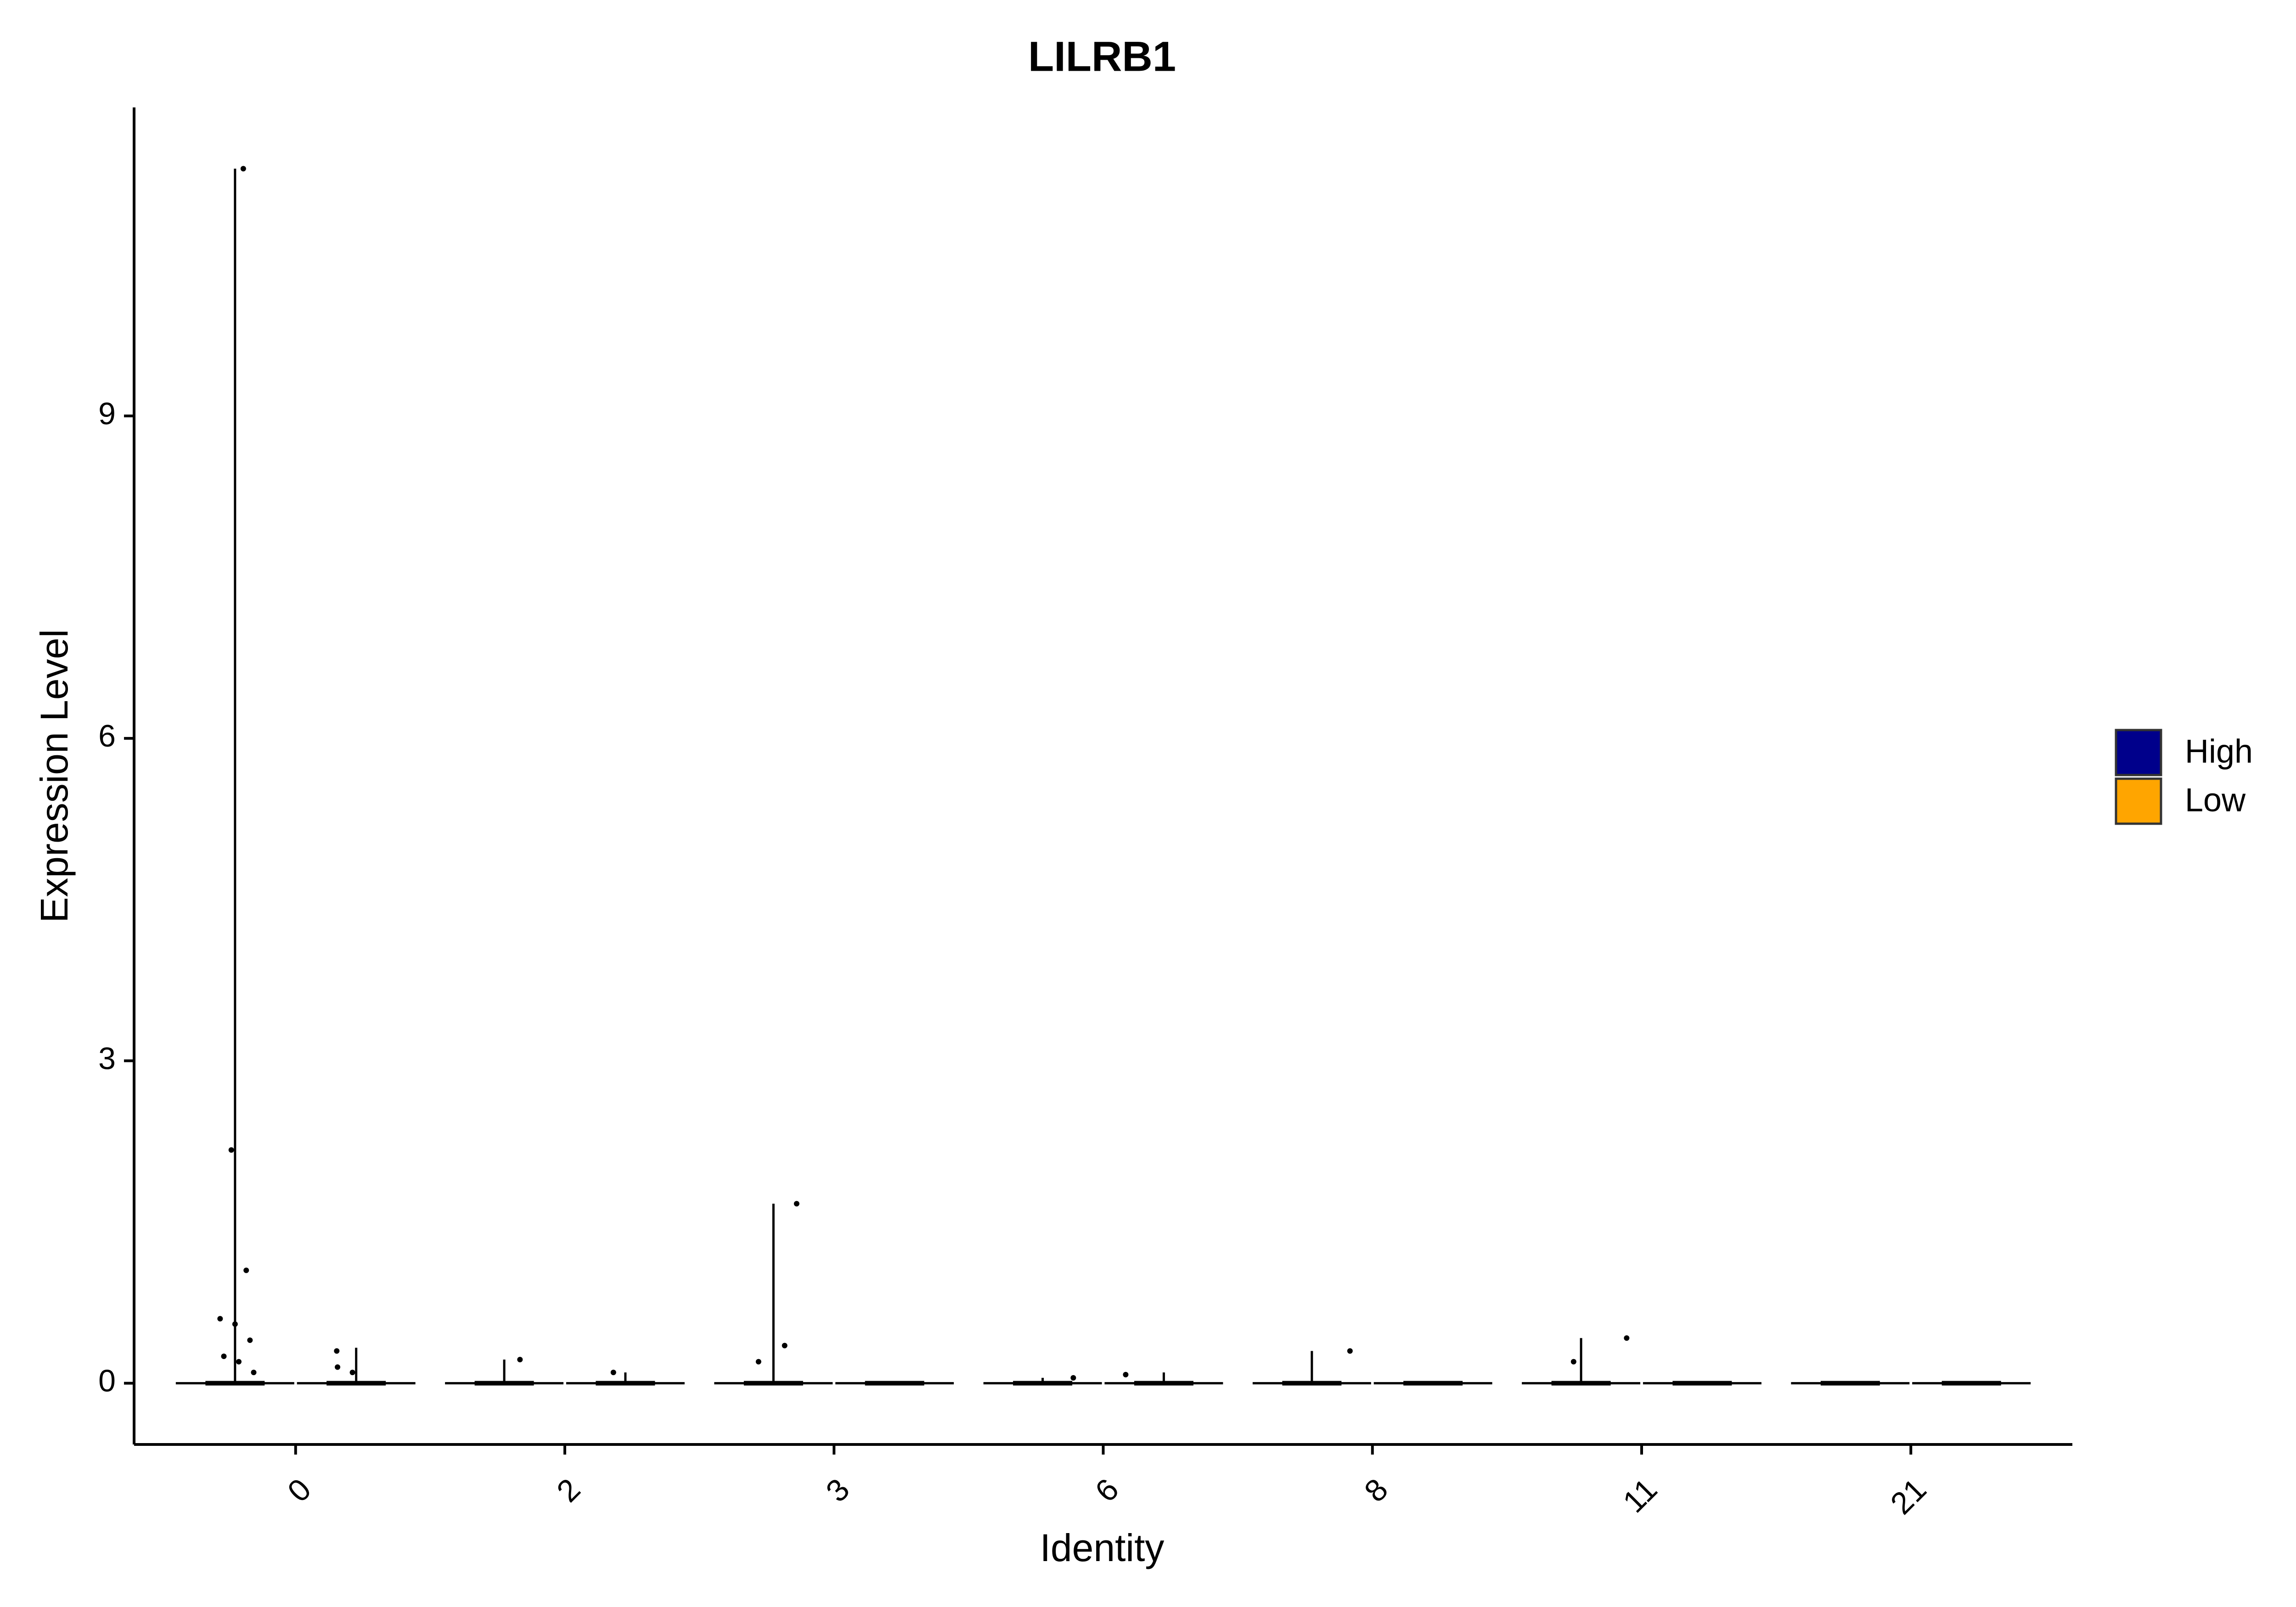  I want to click on y-axis-title: Expression Level, so click(55, 776).